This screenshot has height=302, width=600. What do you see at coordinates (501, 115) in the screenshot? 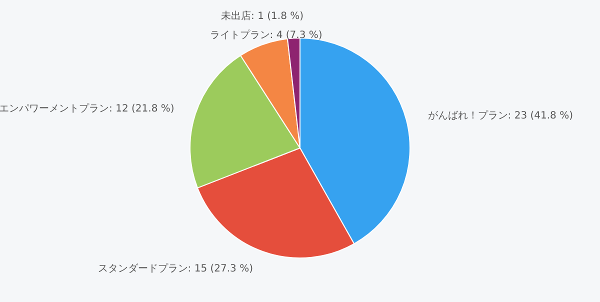
I see `slice-label: がんばれ！プラン: 23 (41.8 %)` at bounding box center [501, 115].